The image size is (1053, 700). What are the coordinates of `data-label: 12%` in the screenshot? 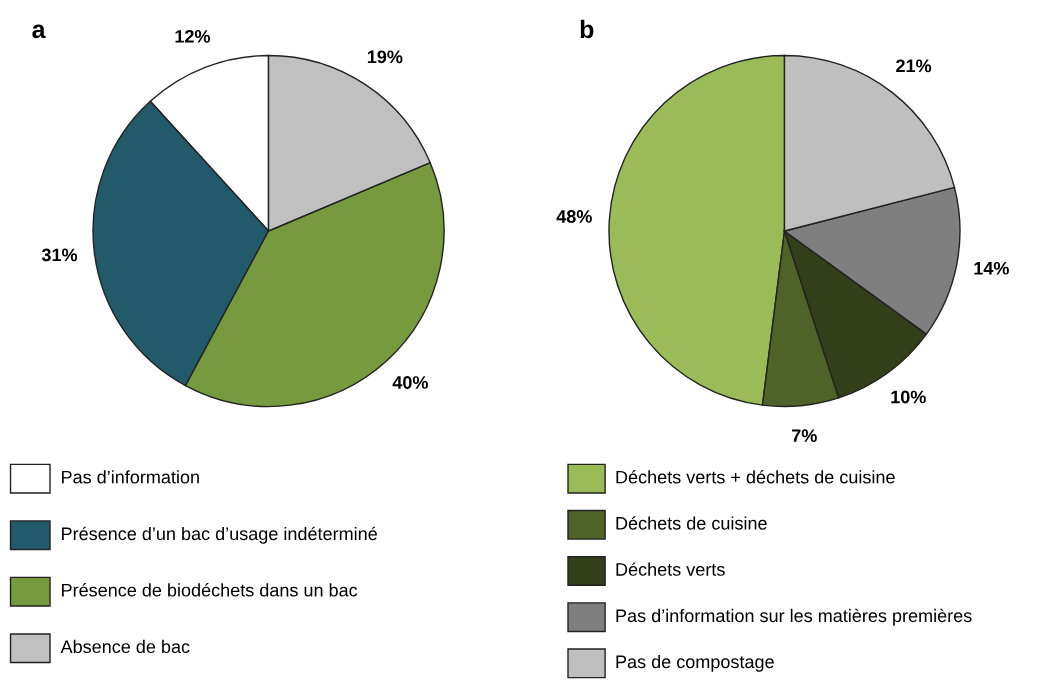 It's located at (193, 36).